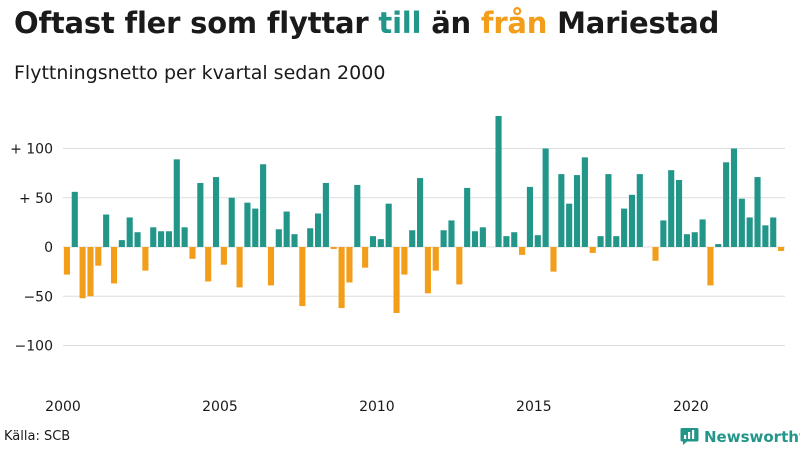 This screenshot has width=800, height=450. What do you see at coordinates (286, 229) in the screenshot?
I see `bar-2007-Q1` at bounding box center [286, 229].